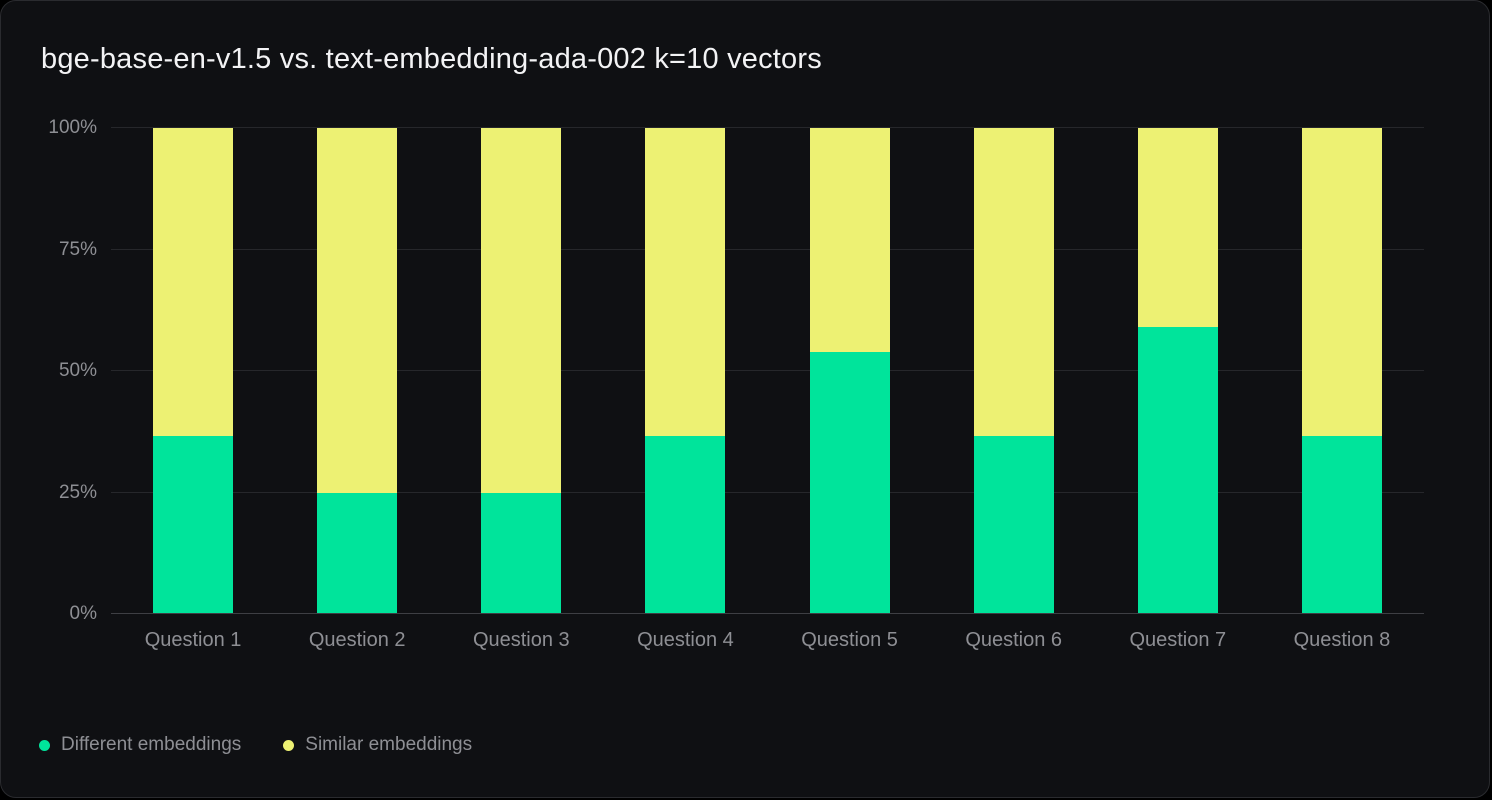 This screenshot has height=800, width=1492. What do you see at coordinates (77, 370) in the screenshot?
I see `y-tick-label-50%: 50%` at bounding box center [77, 370].